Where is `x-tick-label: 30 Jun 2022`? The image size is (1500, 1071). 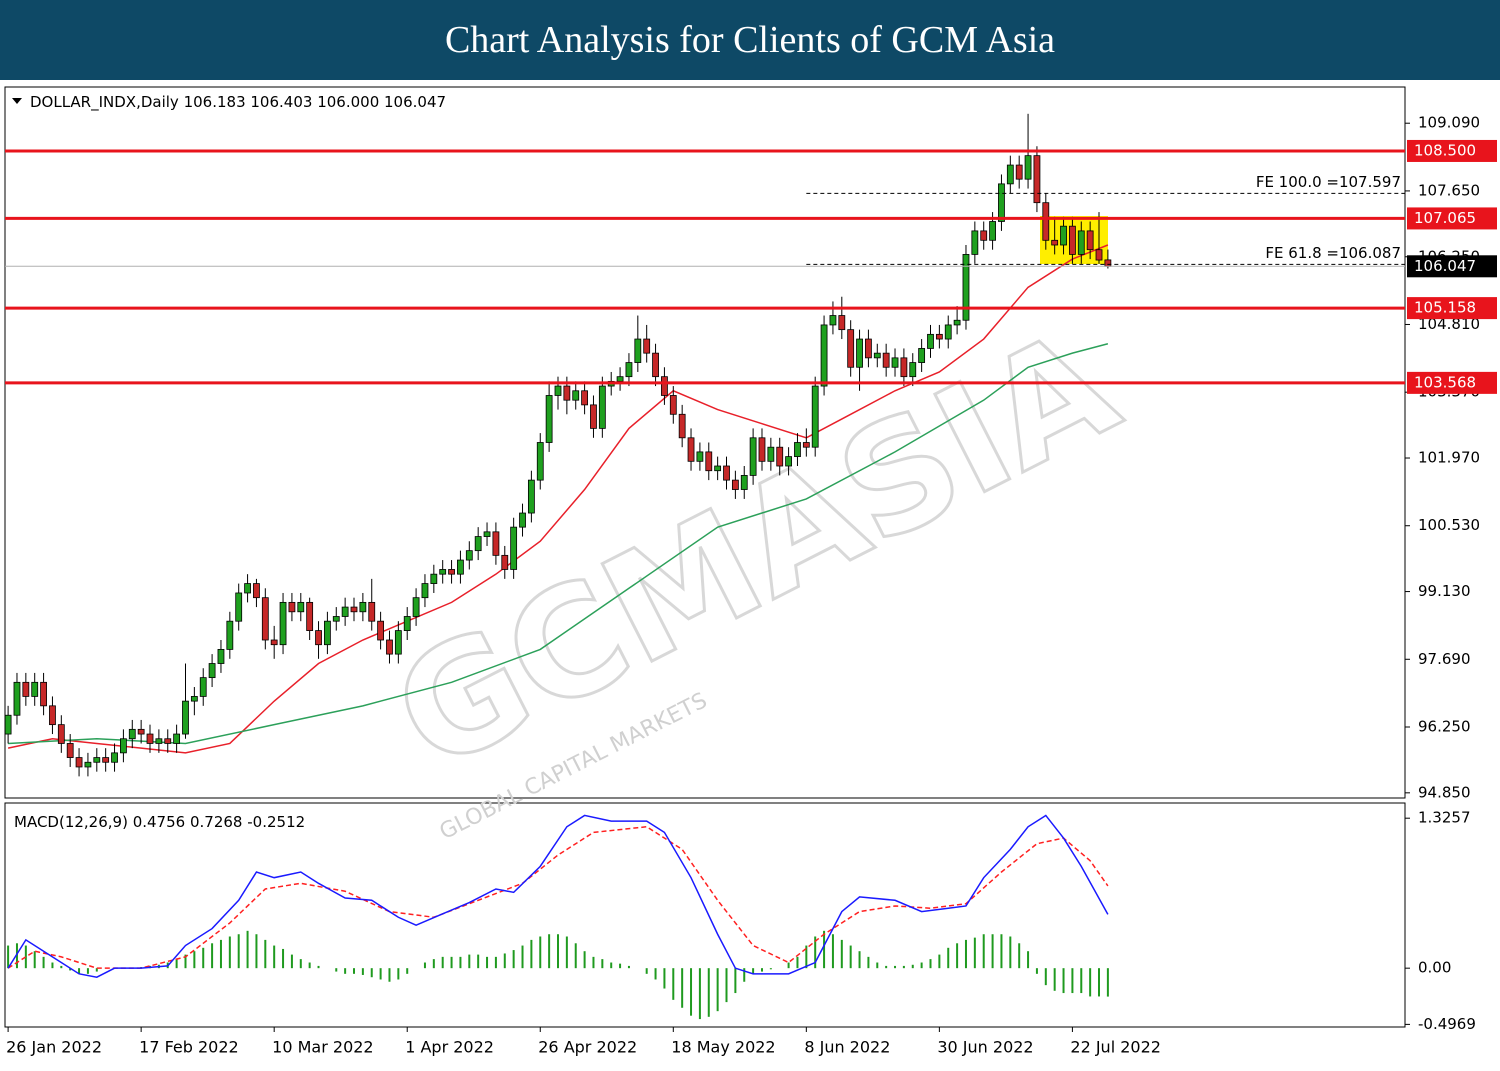
x-tick-label: 30 Jun 2022 is located at coordinates (985, 1047).